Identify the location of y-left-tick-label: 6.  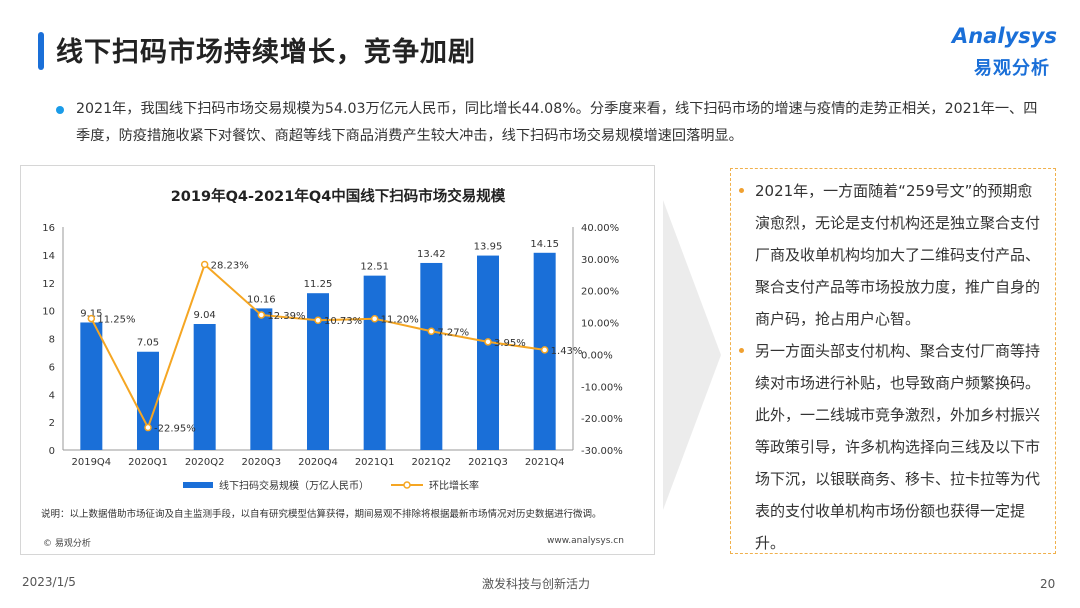
(52, 367).